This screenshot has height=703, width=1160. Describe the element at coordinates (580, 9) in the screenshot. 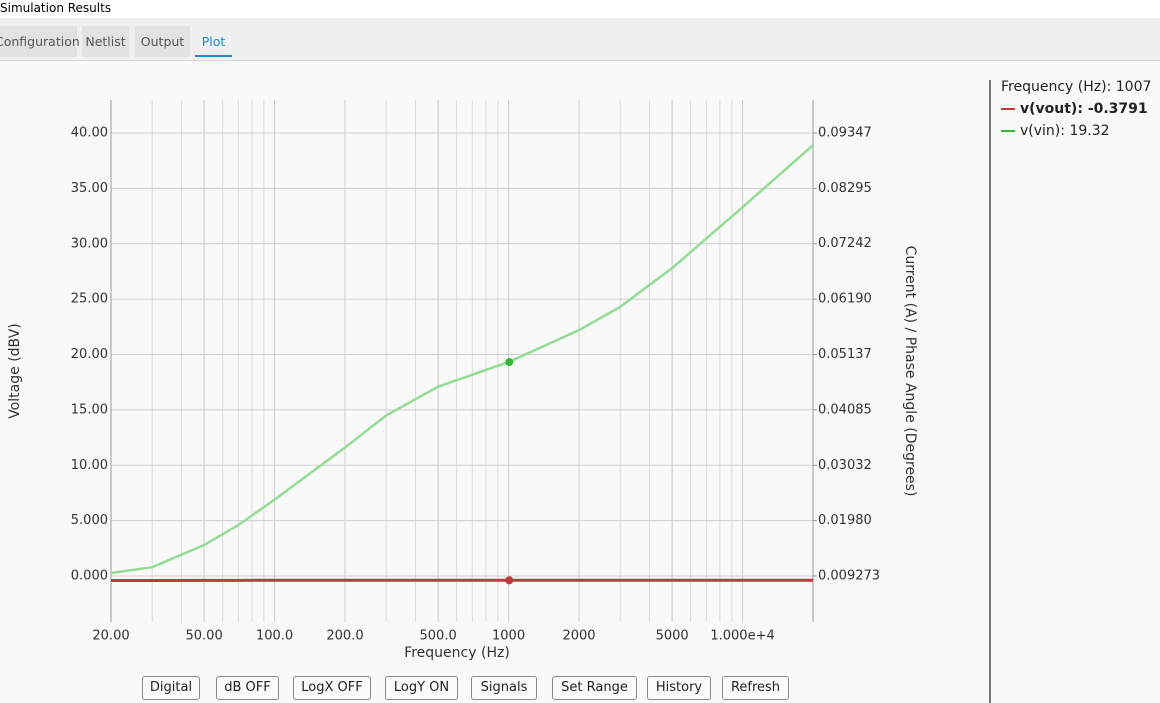

I see `title-bar: Simulation Results` at that location.